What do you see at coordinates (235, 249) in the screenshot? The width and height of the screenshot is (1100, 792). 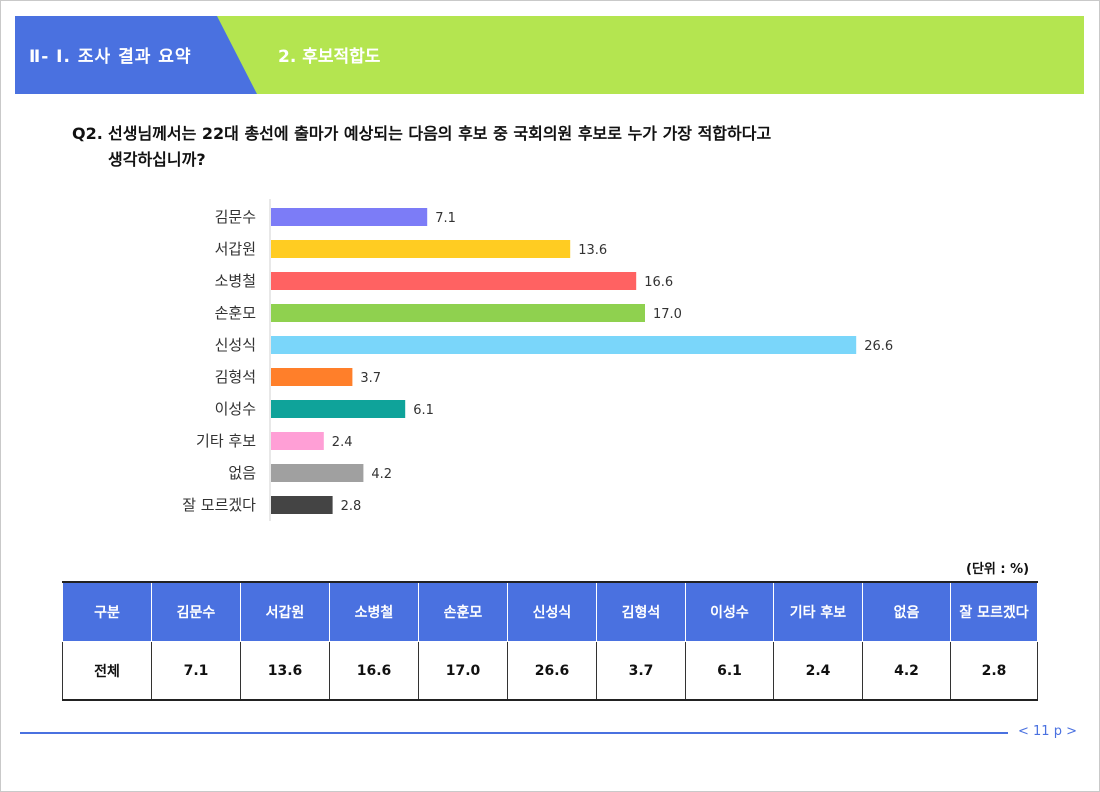 I see `category-label: 서갑원` at bounding box center [235, 249].